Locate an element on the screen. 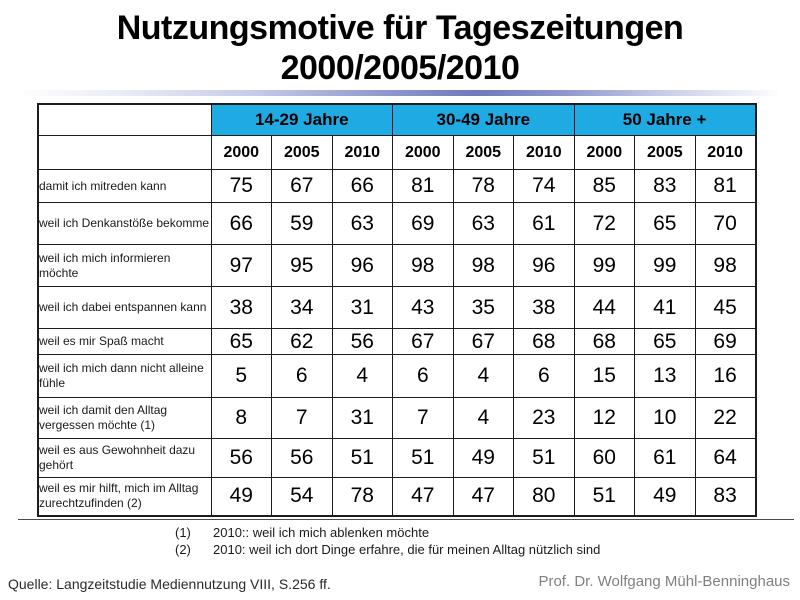 The height and width of the screenshot is (600, 800). row-label: weil ich Denkanstöße bekomme is located at coordinates (124, 223).